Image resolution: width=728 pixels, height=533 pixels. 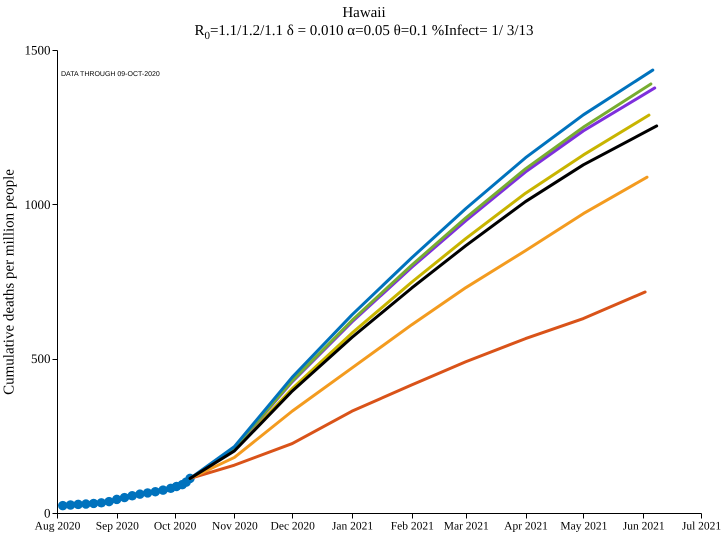 What do you see at coordinates (643, 526) in the screenshot?
I see `x-tick-label: Jun 2021` at bounding box center [643, 526].